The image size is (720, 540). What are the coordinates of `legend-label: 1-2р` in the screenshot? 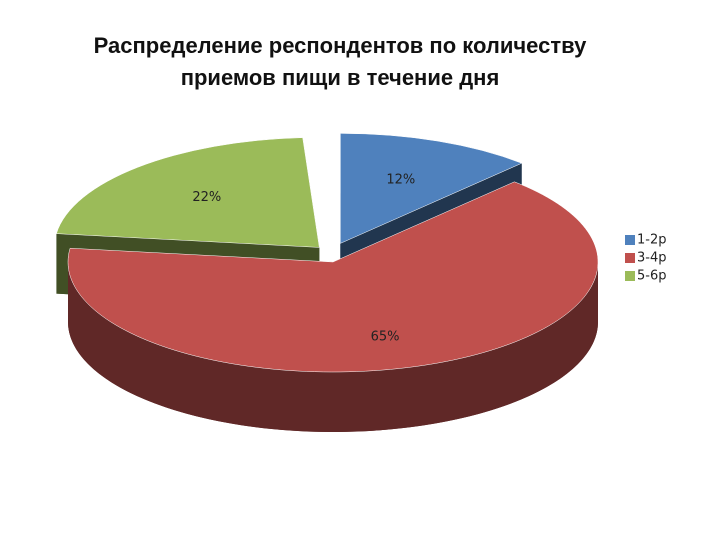 It's located at (652, 240).